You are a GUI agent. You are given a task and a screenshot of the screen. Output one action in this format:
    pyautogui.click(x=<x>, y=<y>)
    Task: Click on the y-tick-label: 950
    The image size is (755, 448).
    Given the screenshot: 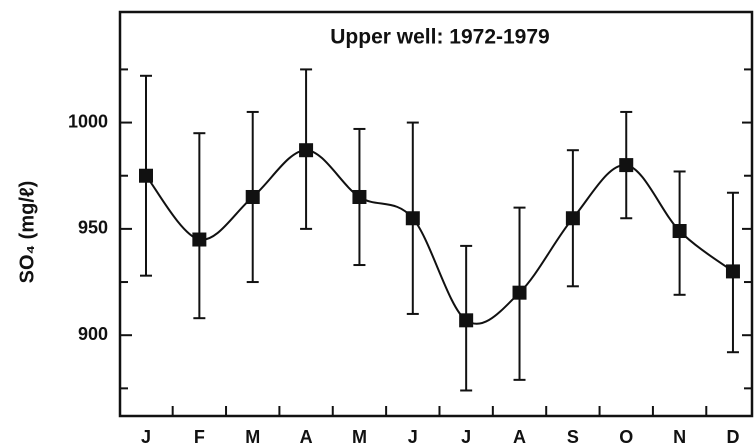 What is the action you would take?
    pyautogui.click(x=93, y=228)
    